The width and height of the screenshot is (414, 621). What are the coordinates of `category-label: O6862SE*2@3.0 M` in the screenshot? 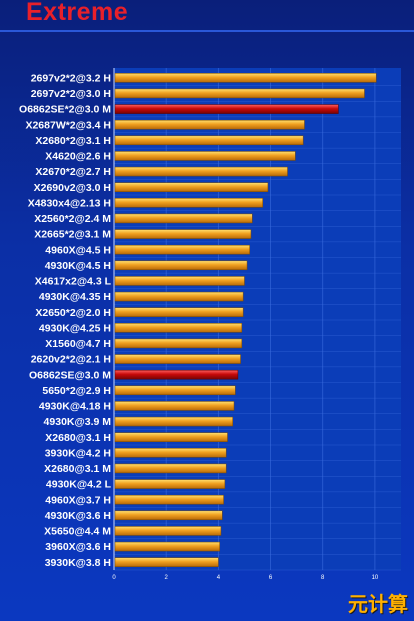 It's located at (65, 110).